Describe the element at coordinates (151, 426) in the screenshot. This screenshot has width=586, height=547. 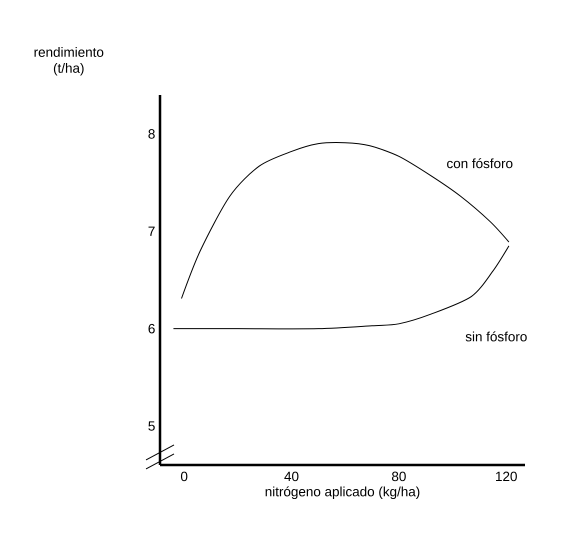
I see `y-tick-label: 5` at that location.